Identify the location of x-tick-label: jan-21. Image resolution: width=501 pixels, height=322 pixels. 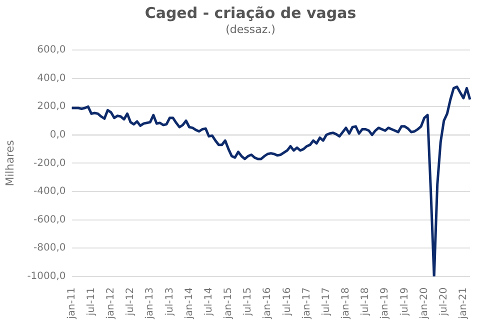
(464, 303).